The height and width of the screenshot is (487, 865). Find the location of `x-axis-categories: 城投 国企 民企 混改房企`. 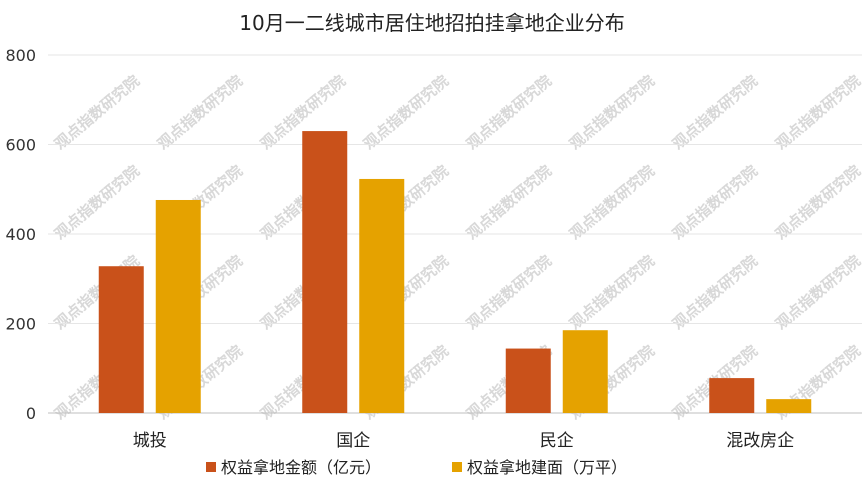

x-axis-categories: 城投 国企 民企 混改房企 is located at coordinates (464, 441).